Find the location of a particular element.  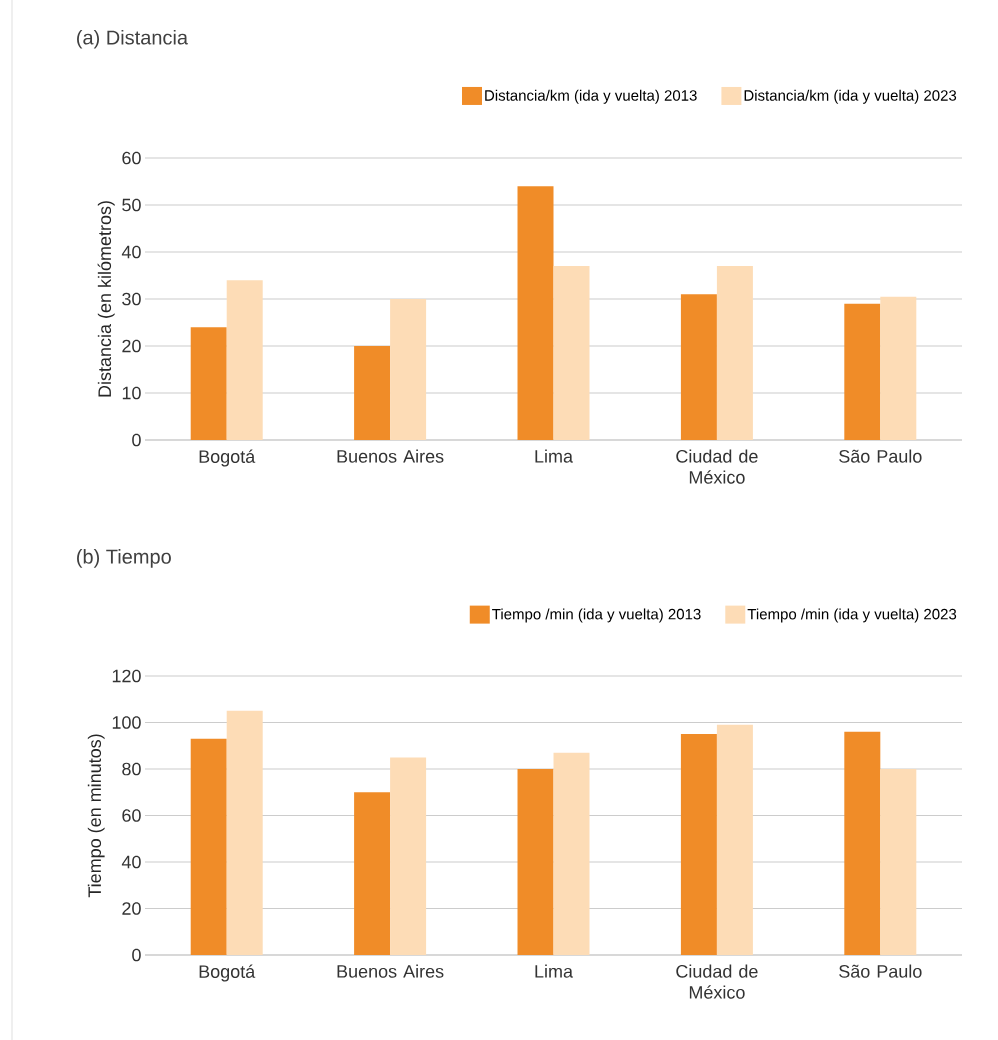

y-tick-label: 80 is located at coordinates (131, 769).